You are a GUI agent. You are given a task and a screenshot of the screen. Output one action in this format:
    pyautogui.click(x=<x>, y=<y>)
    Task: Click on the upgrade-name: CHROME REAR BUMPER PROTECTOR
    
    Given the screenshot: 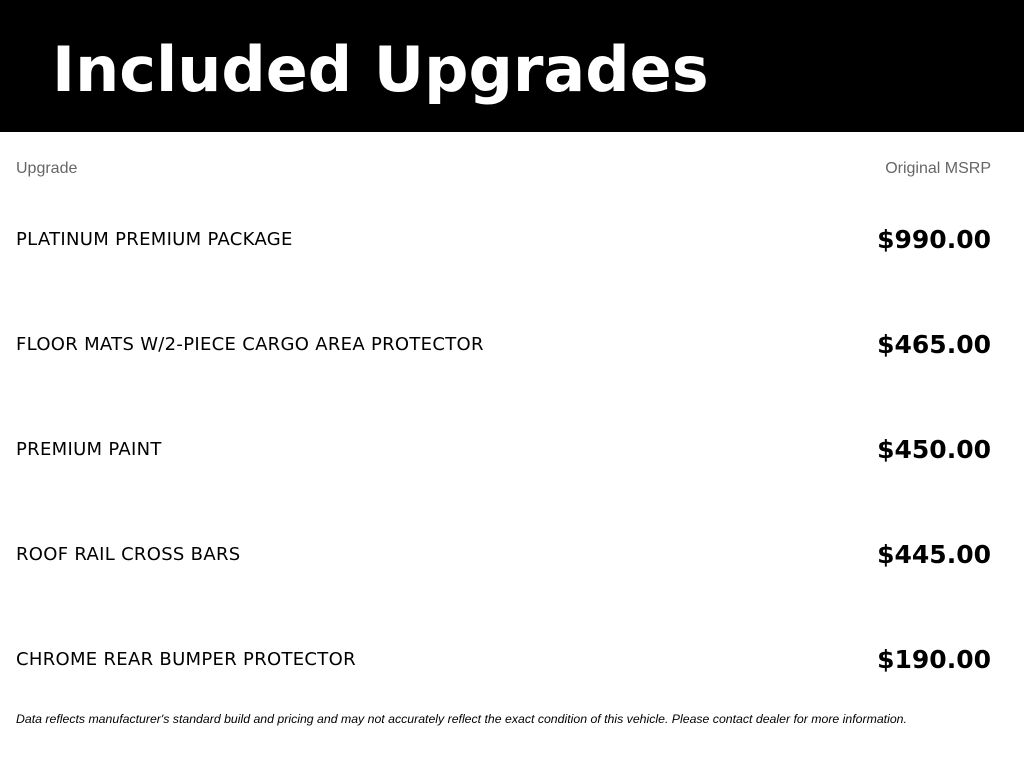 What is the action you would take?
    pyautogui.click(x=186, y=659)
    